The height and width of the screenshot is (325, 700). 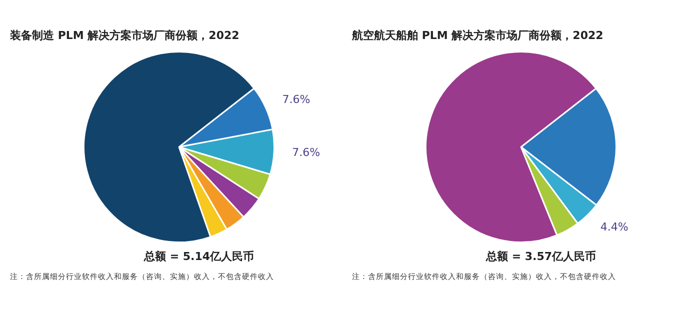 What do you see at coordinates (124, 35) in the screenshot?
I see `chart-title: 装备制造 PLM 解决方案市场厂商份额，2022` at bounding box center [124, 35].